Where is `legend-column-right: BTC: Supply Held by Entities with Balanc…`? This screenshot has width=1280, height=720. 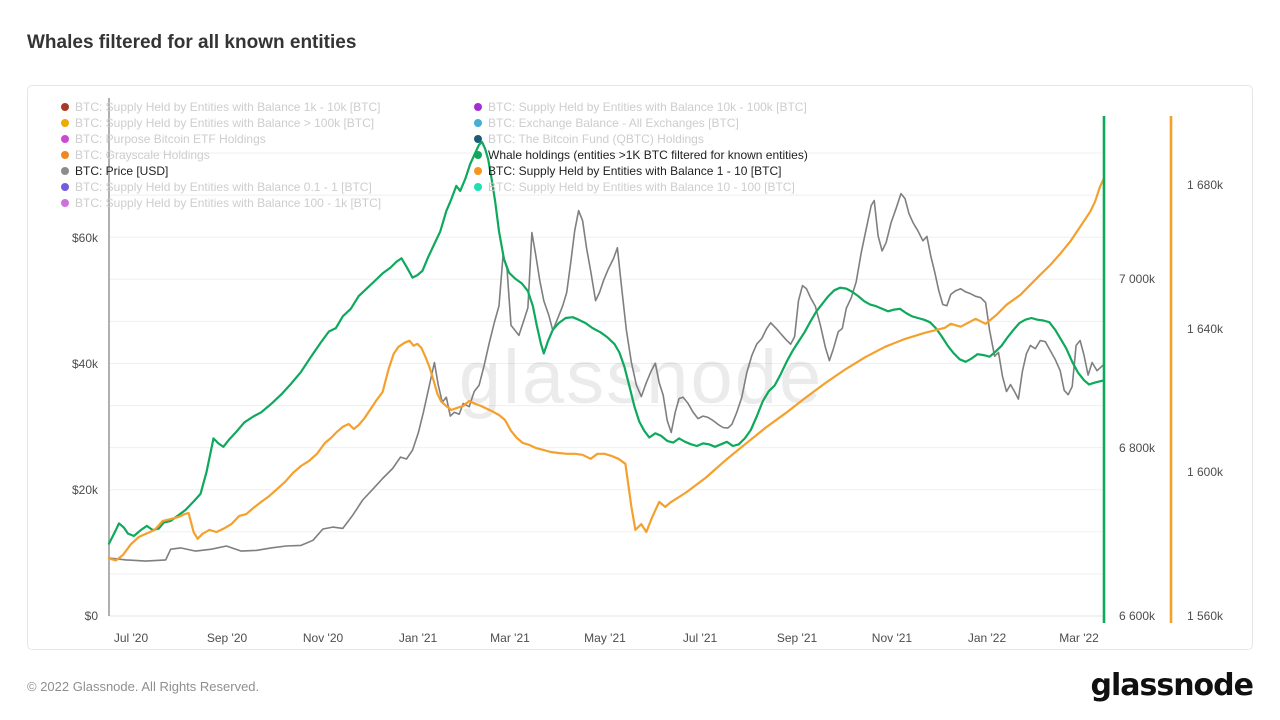
legend-column-right: BTC: Supply Held by Entities with Balanc… is located at coordinates (641, 147).